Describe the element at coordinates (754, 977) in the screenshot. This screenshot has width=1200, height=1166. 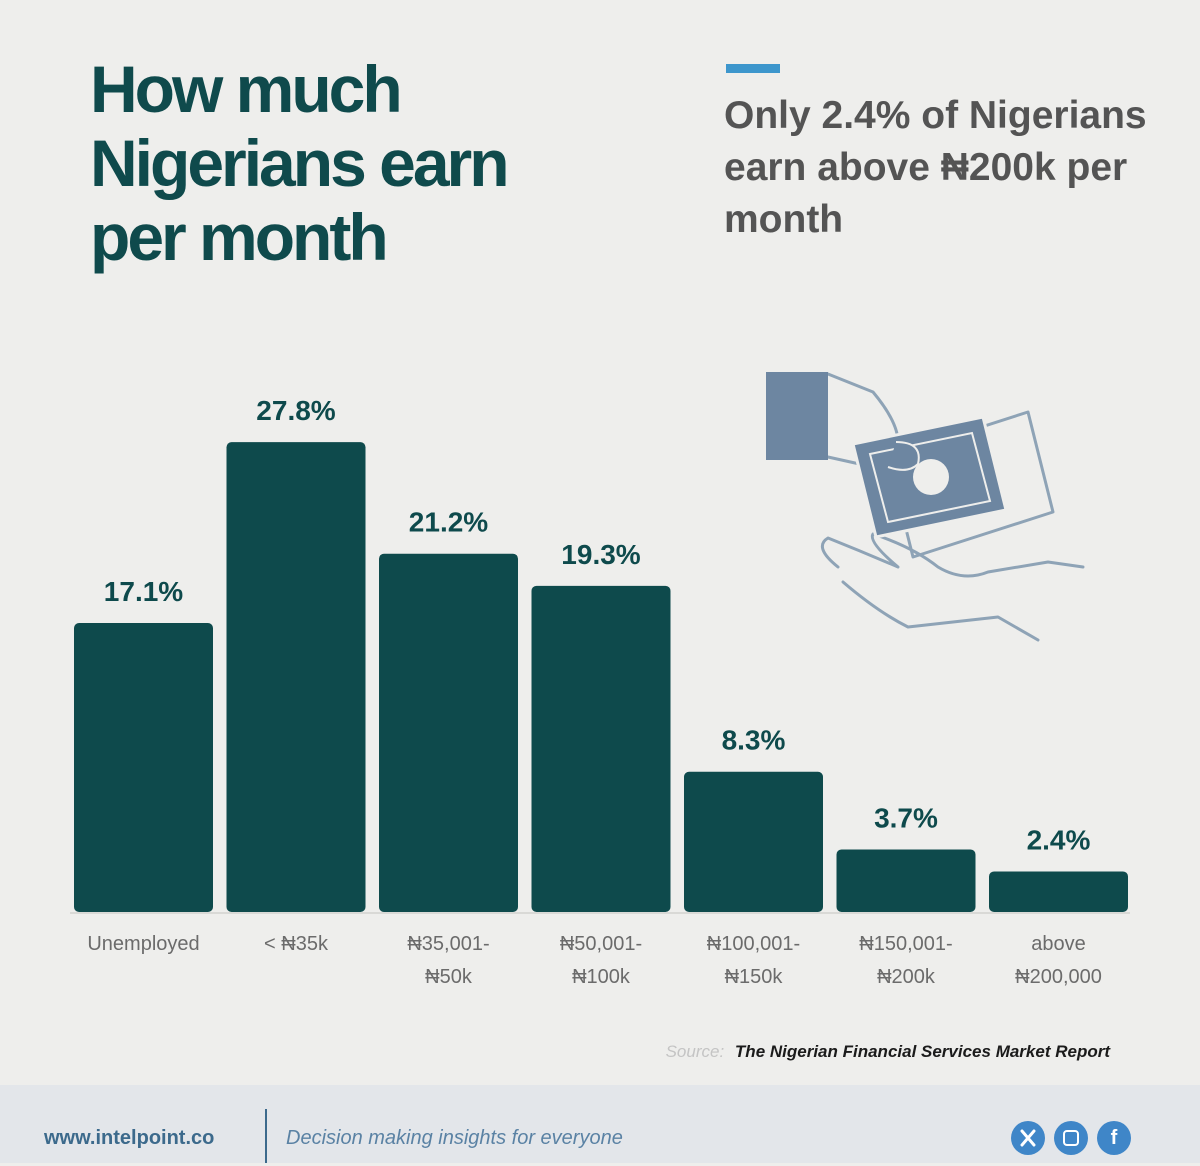
I see `category-label: ₦150k` at that location.